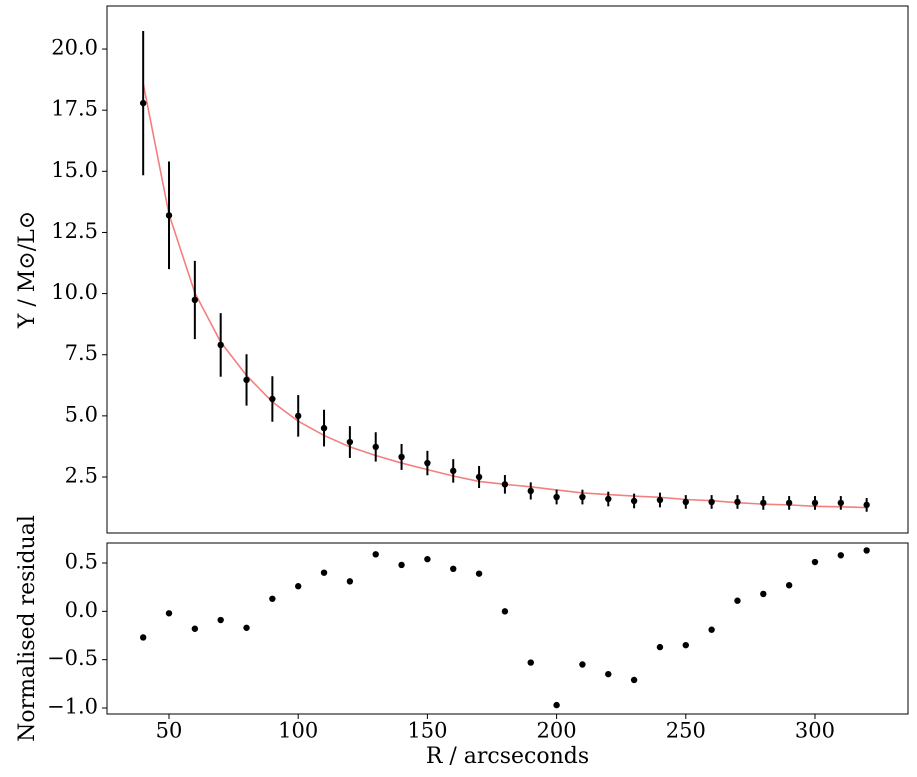  Describe the element at coordinates (815, 731) in the screenshot. I see `x-tick-label: 300` at that location.